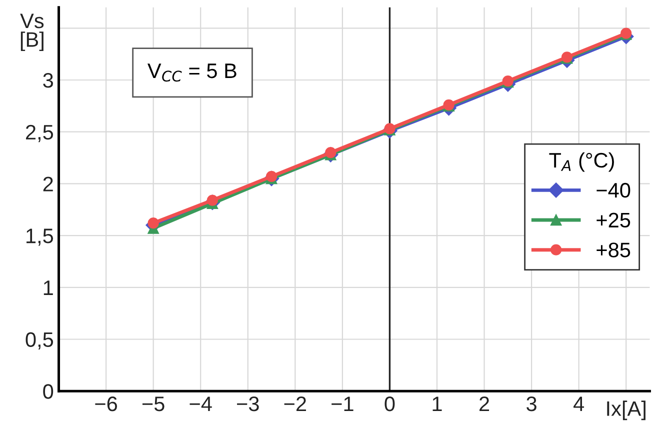  What do you see at coordinates (531, 404) in the screenshot?
I see `x-tick-label: 3` at bounding box center [531, 404].